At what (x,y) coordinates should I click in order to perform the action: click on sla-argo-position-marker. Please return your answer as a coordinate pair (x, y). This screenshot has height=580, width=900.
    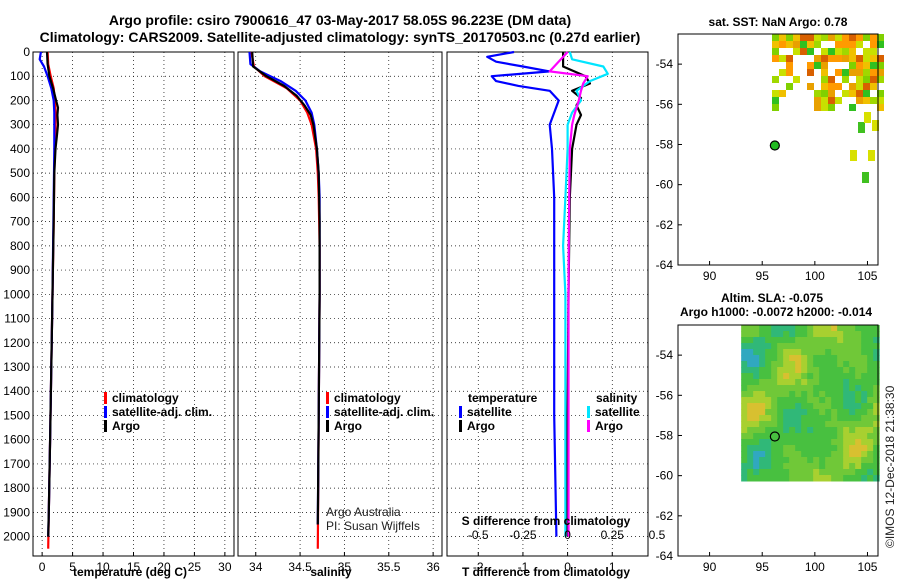
    Looking at the image, I should click on (774, 436).